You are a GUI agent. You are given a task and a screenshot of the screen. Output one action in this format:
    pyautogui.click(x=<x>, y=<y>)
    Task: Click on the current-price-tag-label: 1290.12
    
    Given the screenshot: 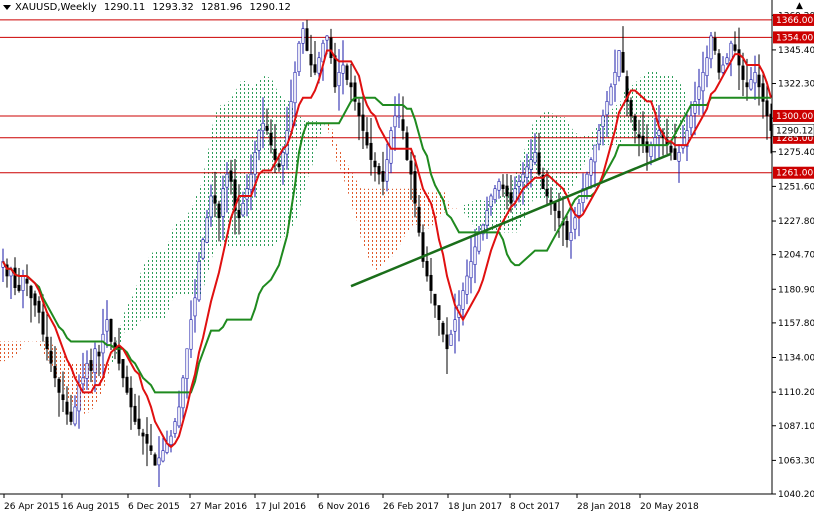 What is the action you would take?
    pyautogui.click(x=794, y=131)
    